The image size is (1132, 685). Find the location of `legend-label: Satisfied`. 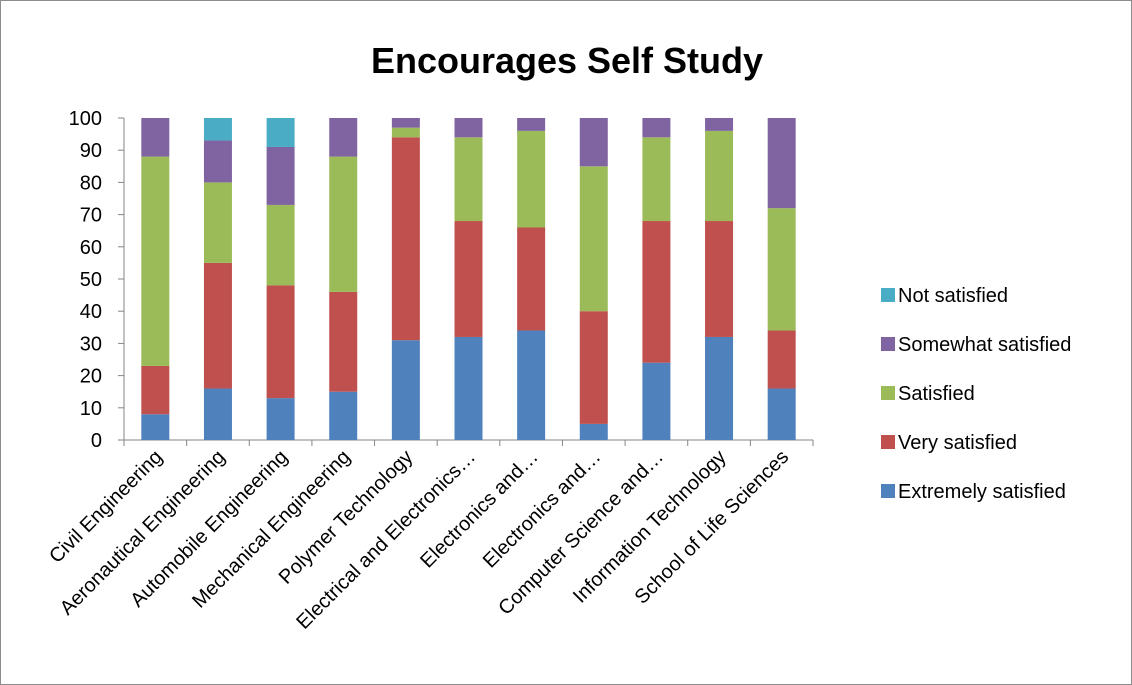

legend-label: Satisfied is located at coordinates (936, 394).